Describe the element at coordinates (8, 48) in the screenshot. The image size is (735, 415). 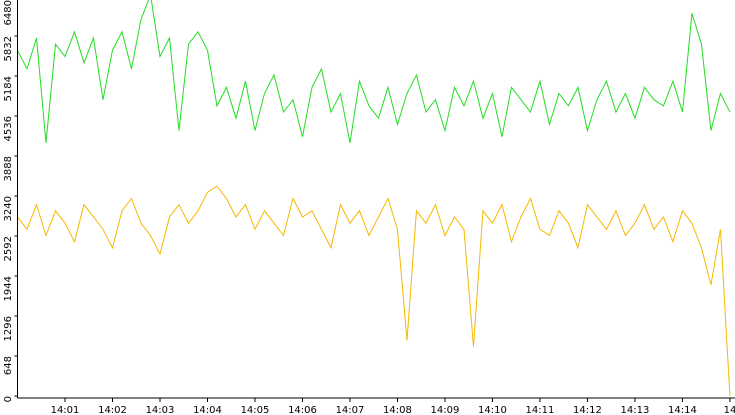
I see `y-tick-label: 5832` at that location.